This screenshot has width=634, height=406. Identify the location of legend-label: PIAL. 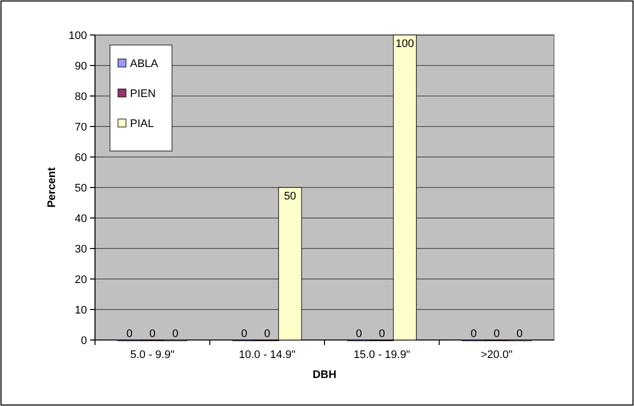
(142, 124).